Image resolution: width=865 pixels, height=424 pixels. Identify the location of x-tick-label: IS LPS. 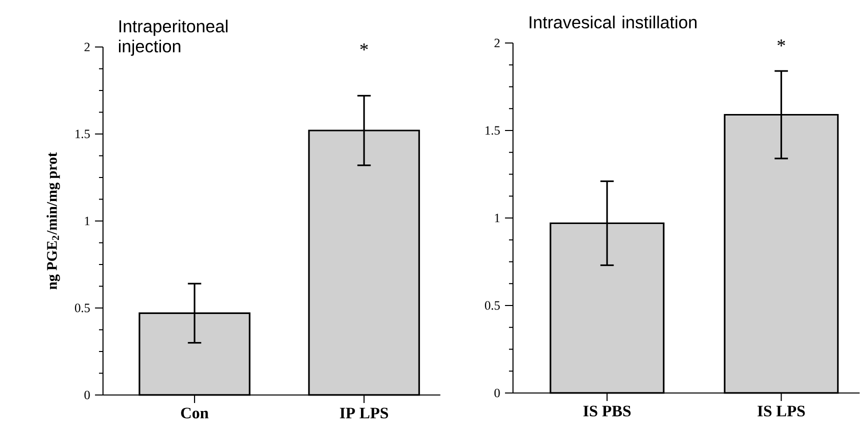
(781, 411).